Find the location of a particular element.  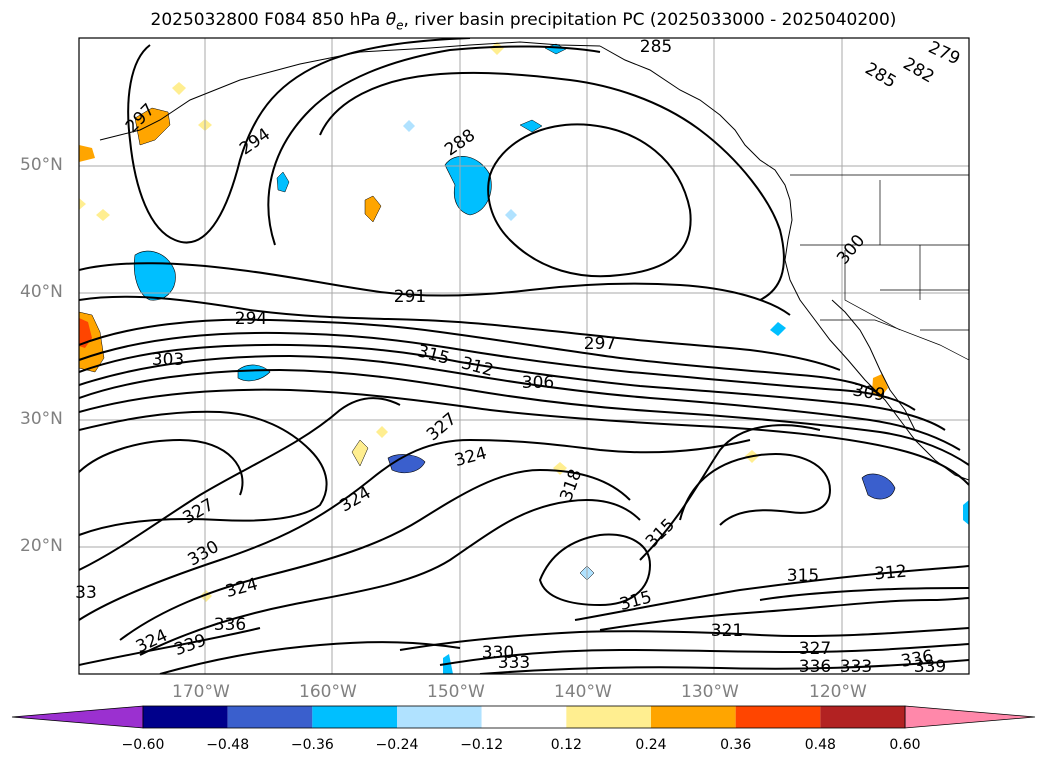

lat-label: 50°N is located at coordinates (41, 165).